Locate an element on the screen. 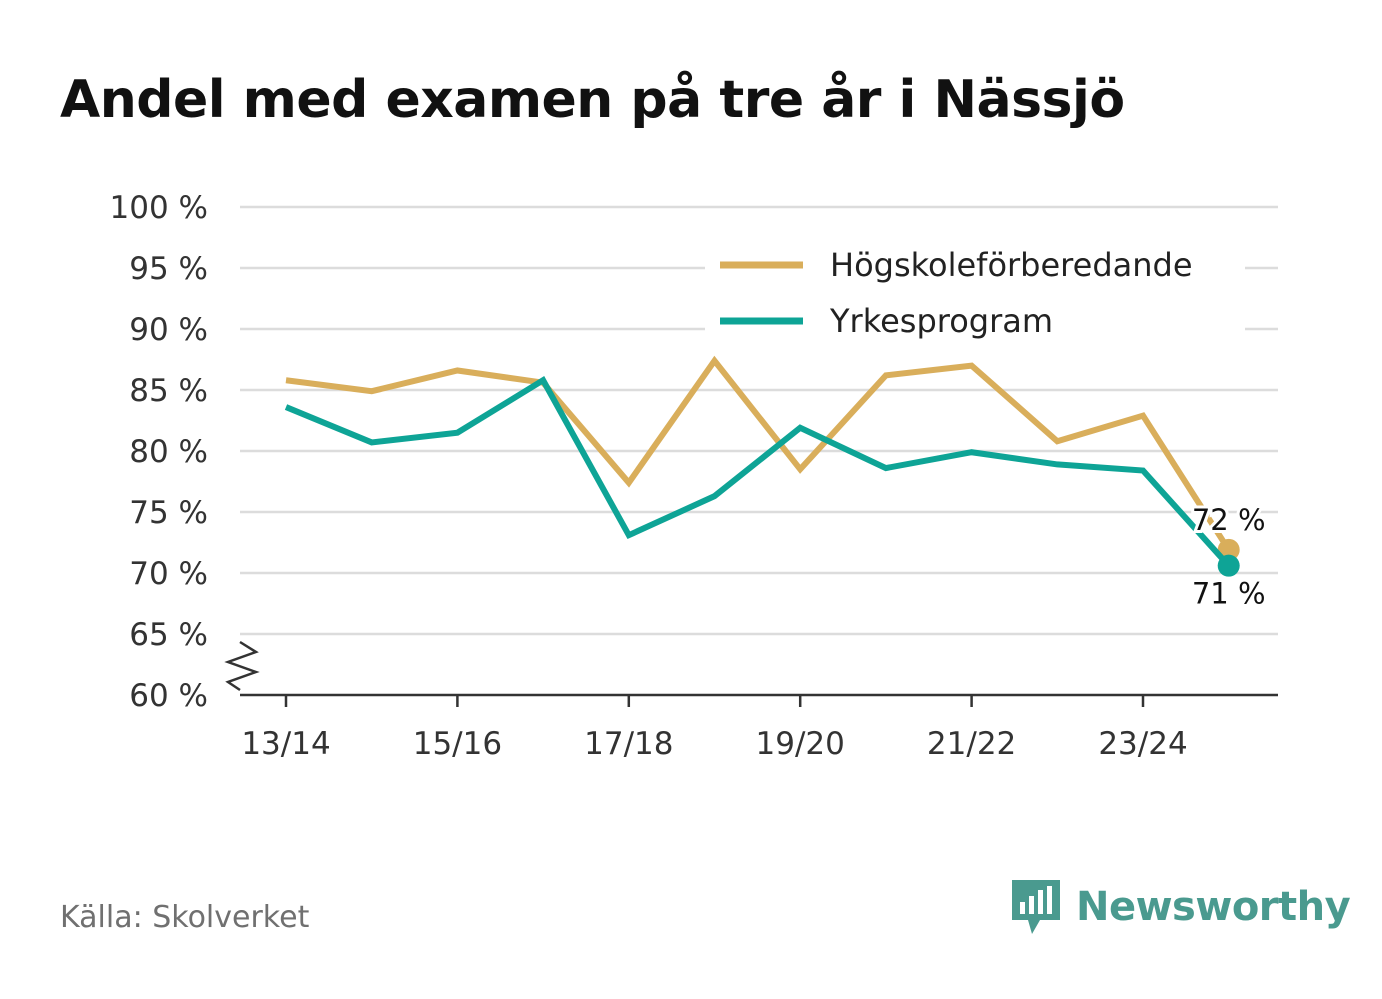  x-tick-label: 17/18 is located at coordinates (628, 744).